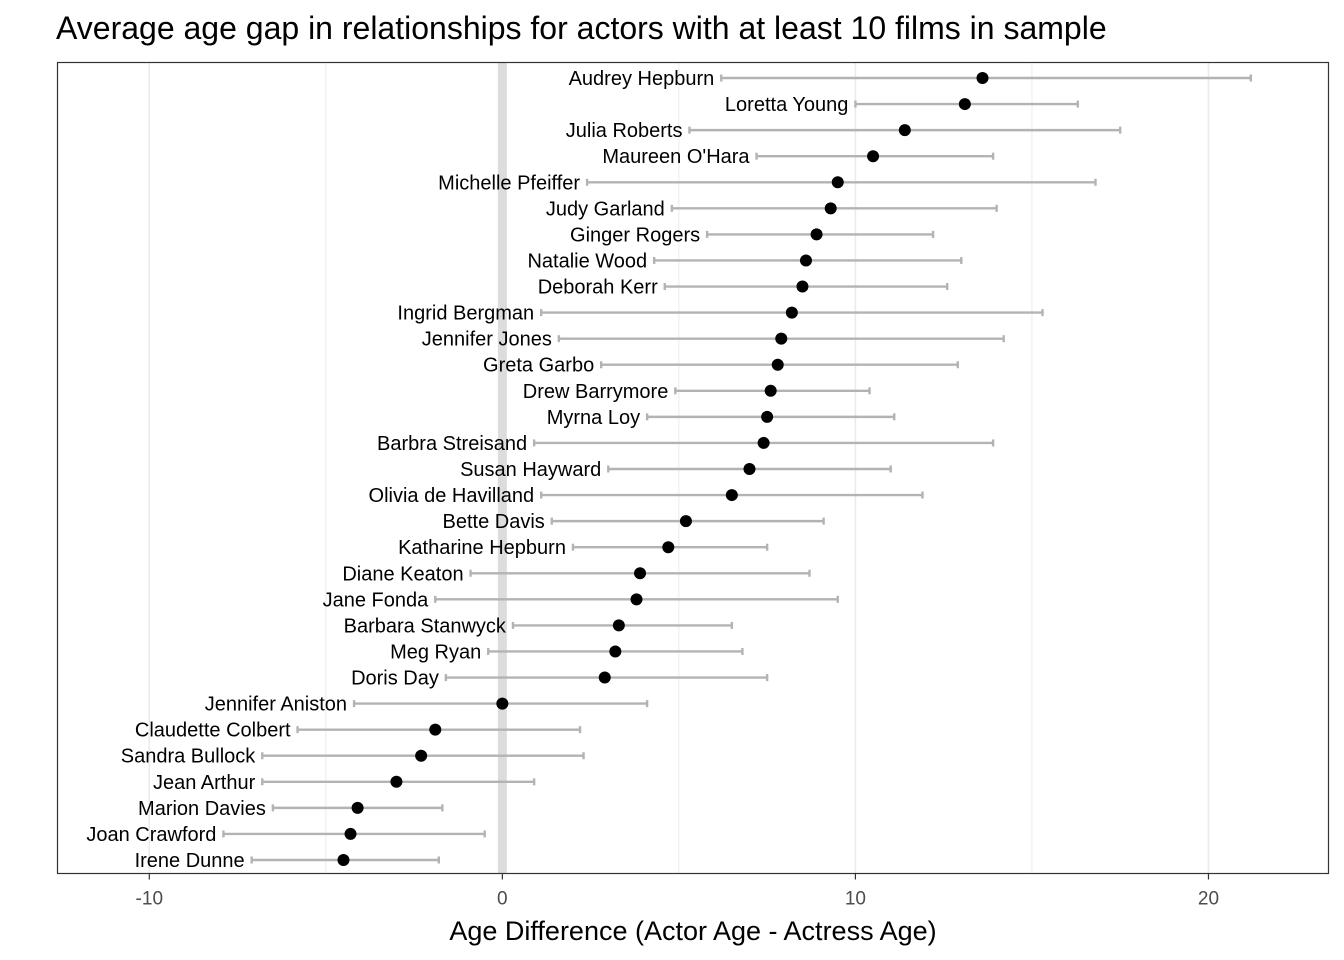  I want to click on actor-label: Diane Keaton, so click(402, 574).